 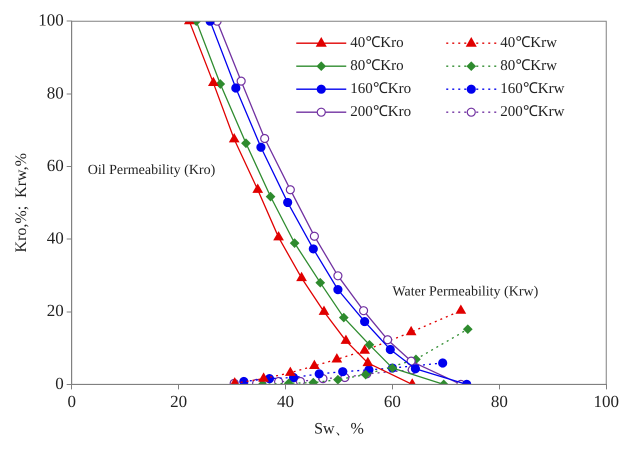 I want to click on legend-label: 40℃Krw, so click(x=529, y=43).